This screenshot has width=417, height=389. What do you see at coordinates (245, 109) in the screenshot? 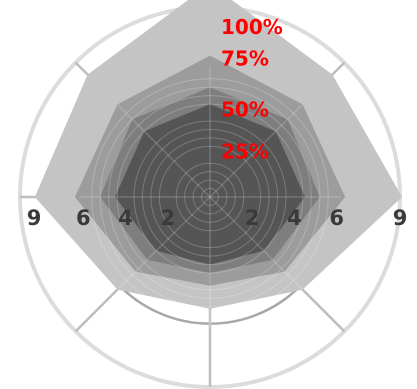
I see `percent-label-50: 50%` at bounding box center [245, 109].